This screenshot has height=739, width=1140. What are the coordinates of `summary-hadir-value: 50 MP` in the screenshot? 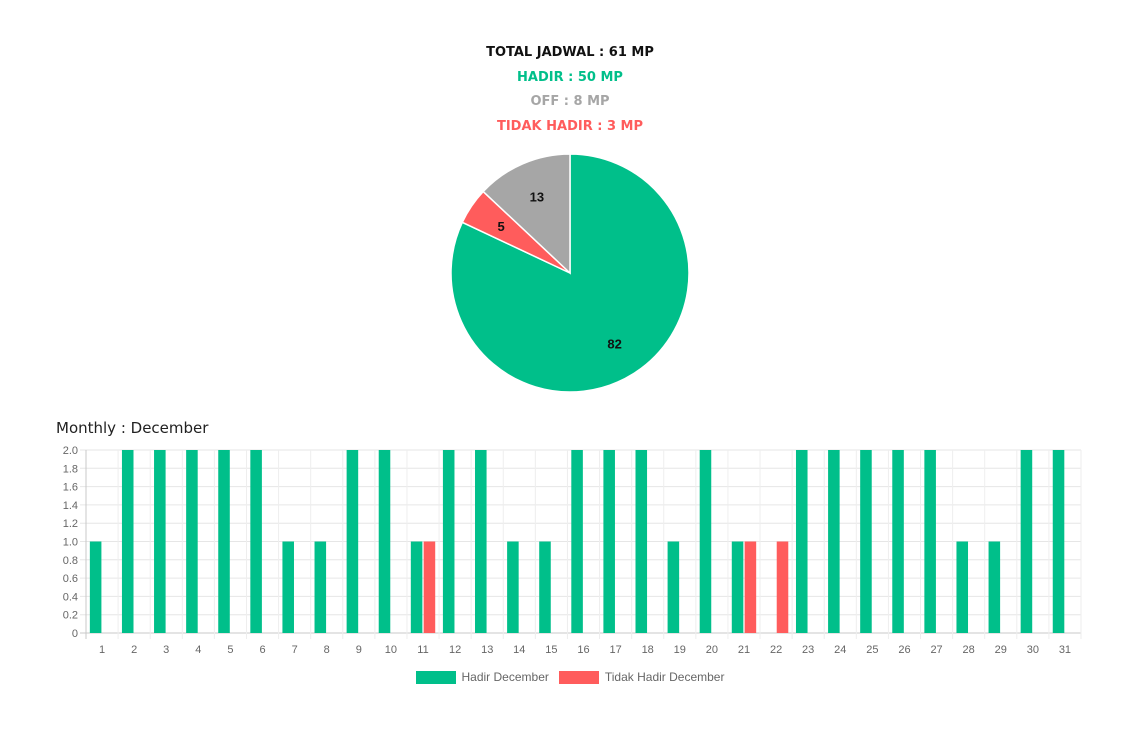 It's located at (600, 77).